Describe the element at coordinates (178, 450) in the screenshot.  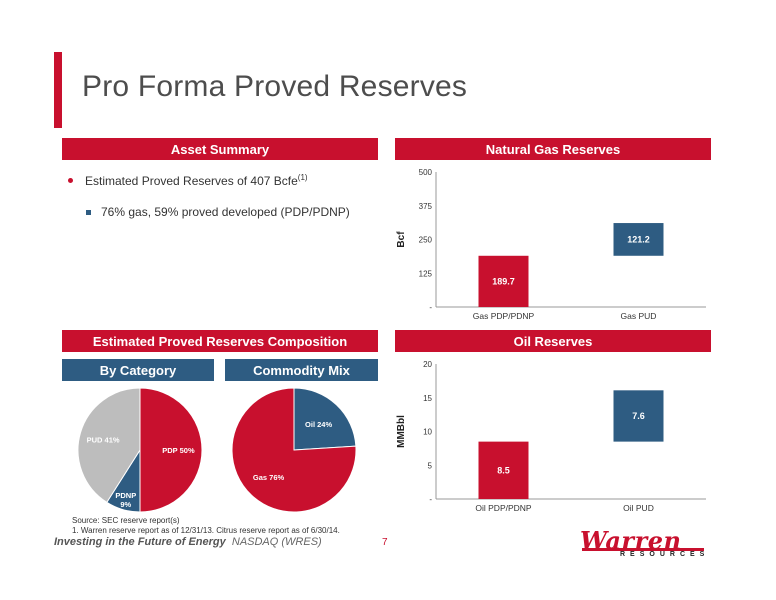
I see `category-slice-label: PDP 50%` at that location.